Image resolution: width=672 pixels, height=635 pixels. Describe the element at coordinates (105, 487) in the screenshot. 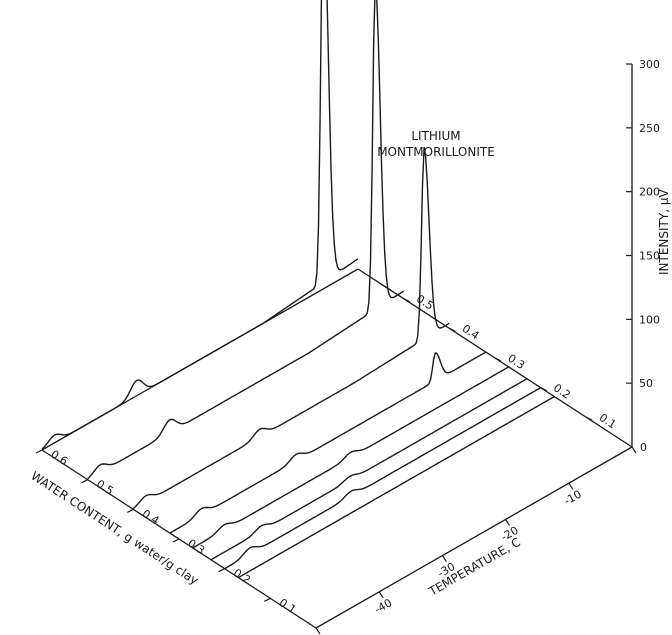

I see `water-content-tick-label: 0.5` at that location.